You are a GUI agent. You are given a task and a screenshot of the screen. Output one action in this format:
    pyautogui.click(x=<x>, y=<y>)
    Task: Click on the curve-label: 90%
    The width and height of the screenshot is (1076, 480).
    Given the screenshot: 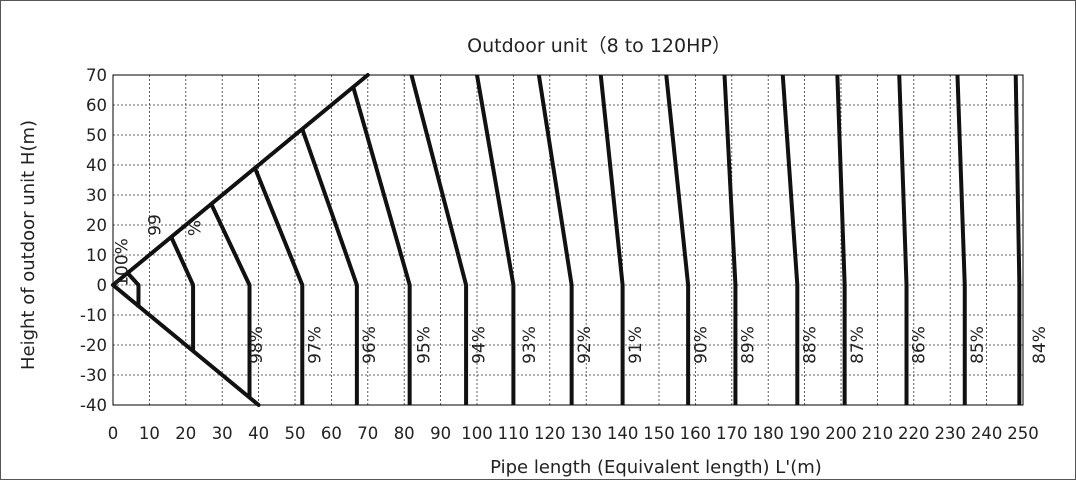 What is the action you would take?
    pyautogui.click(x=701, y=345)
    